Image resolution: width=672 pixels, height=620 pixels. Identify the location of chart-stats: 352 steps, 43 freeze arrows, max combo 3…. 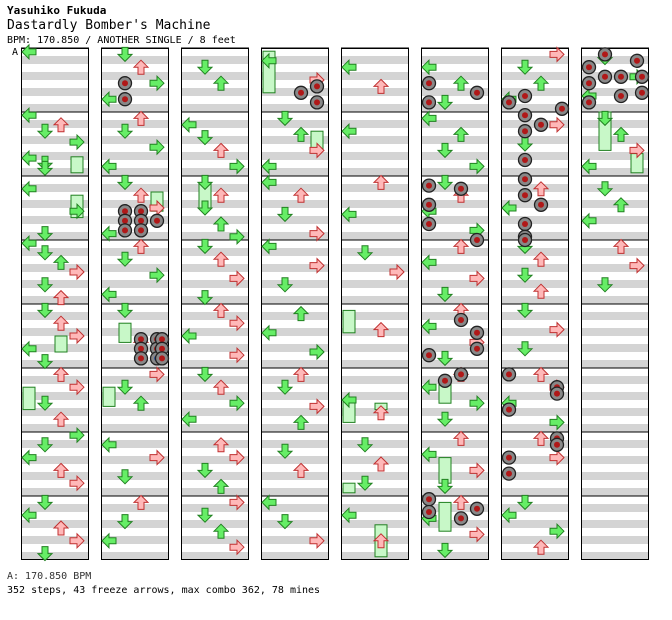
(164, 590).